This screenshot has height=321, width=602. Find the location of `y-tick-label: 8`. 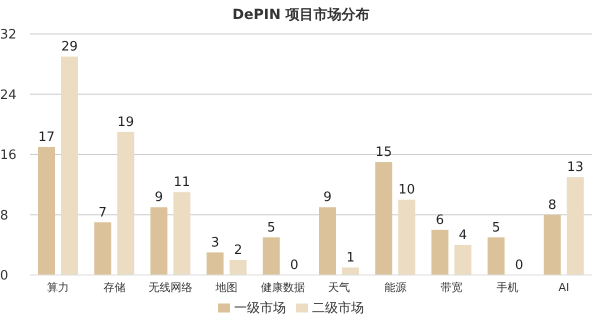

y-tick-label: 8 is located at coordinates (4, 216).